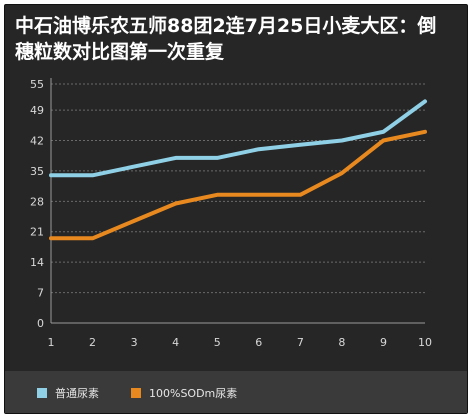 Image resolution: width=472 pixels, height=420 pixels. I want to click on x-tick-label: 1, so click(51, 342).